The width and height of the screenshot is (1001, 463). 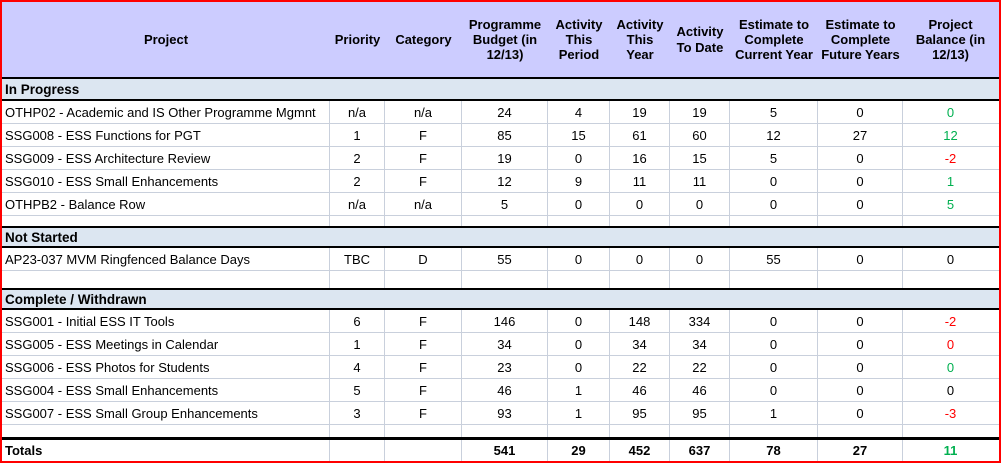 What do you see at coordinates (640, 112) in the screenshot?
I see `cell-act_year: 19` at bounding box center [640, 112].